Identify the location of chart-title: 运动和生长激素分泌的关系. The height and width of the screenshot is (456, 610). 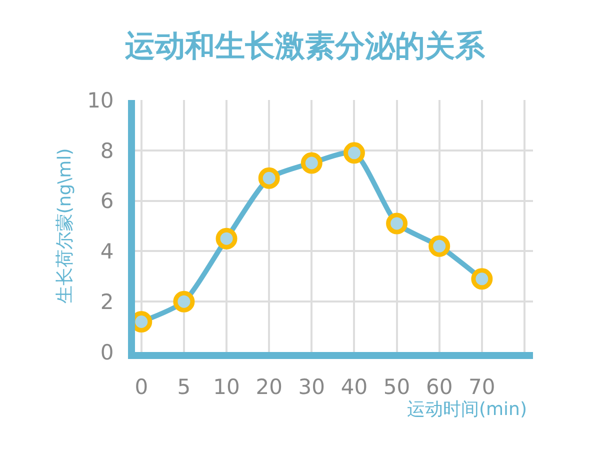
(305, 46).